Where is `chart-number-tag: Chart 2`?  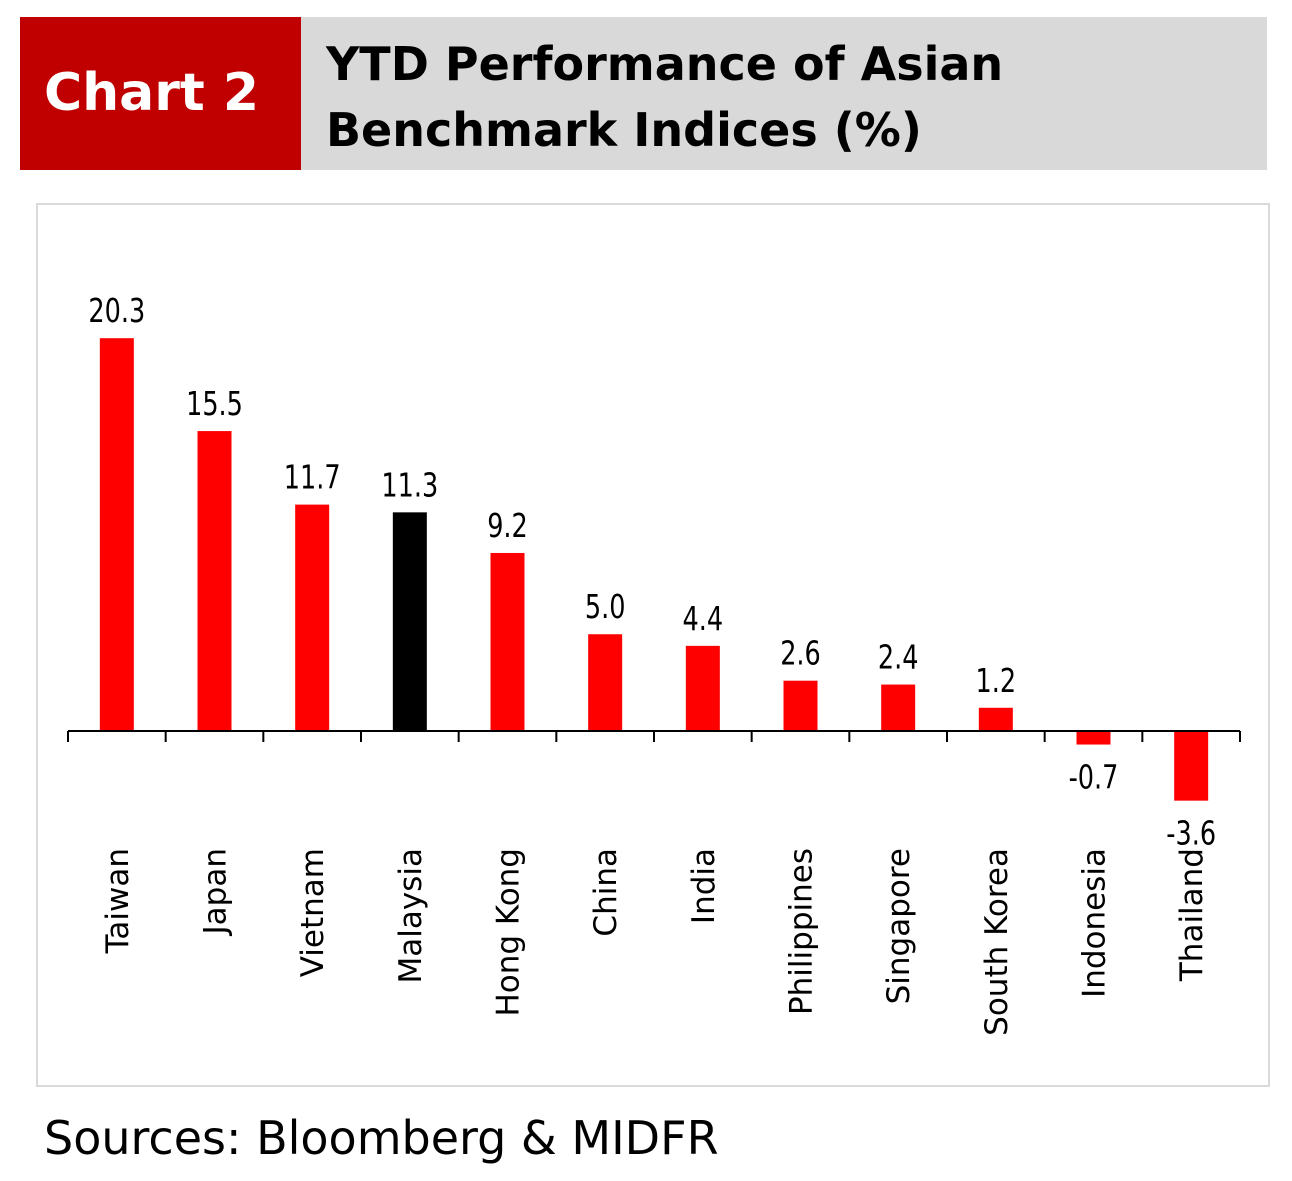 chart-number-tag: Chart 2 is located at coordinates (160, 93).